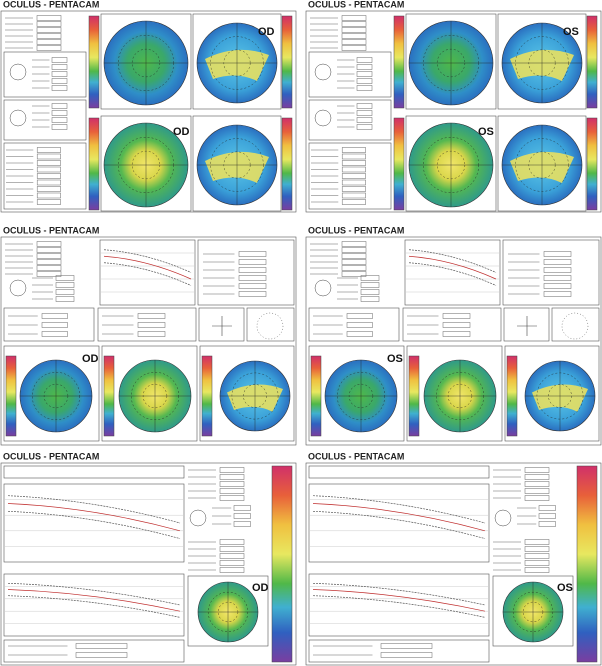  Describe the element at coordinates (486, 132) in the screenshot. I see `eye-label: OS` at that location.